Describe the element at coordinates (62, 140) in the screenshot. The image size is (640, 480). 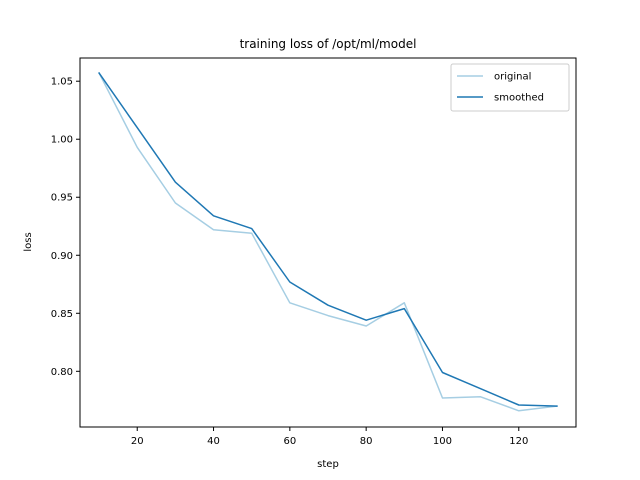
I see `y-tick-label: 1.00` at that location.